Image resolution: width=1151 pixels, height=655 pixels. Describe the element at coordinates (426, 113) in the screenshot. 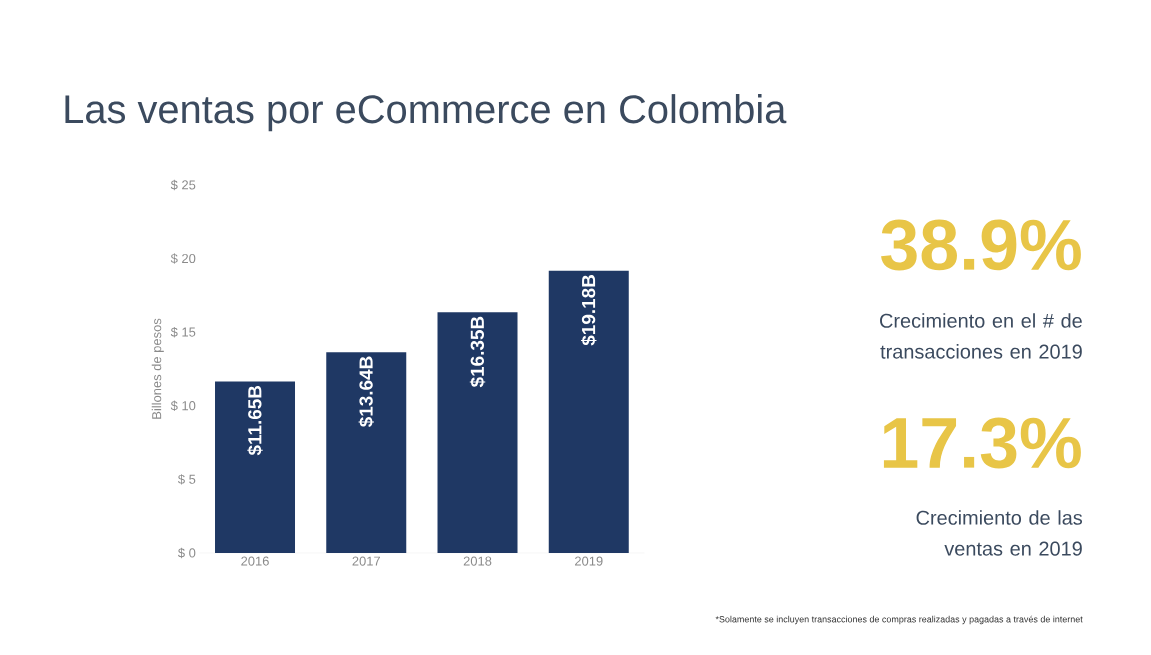

I see `chart-title: Las ventas por eCommerce en Colombia` at that location.